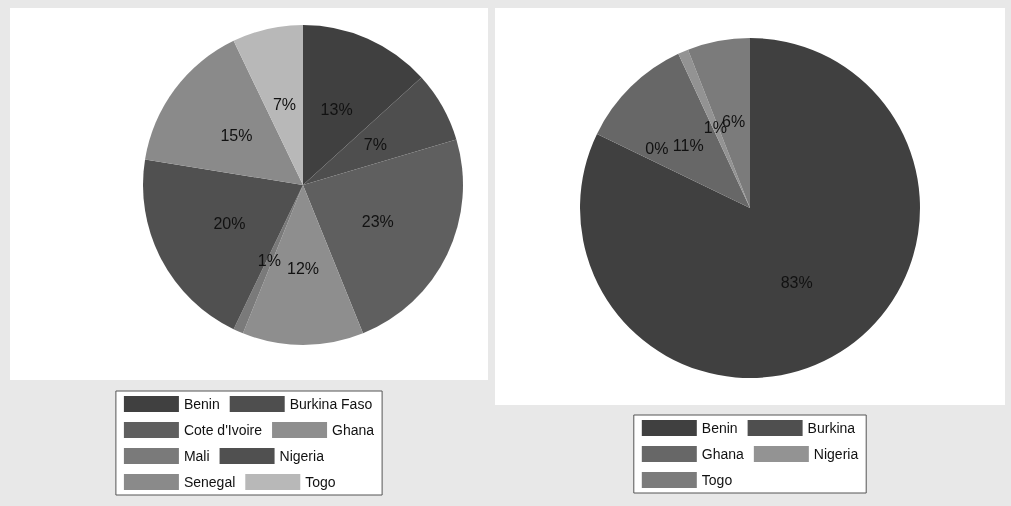 The width and height of the screenshot is (1011, 506). I want to click on data-label: 1%, so click(269, 261).